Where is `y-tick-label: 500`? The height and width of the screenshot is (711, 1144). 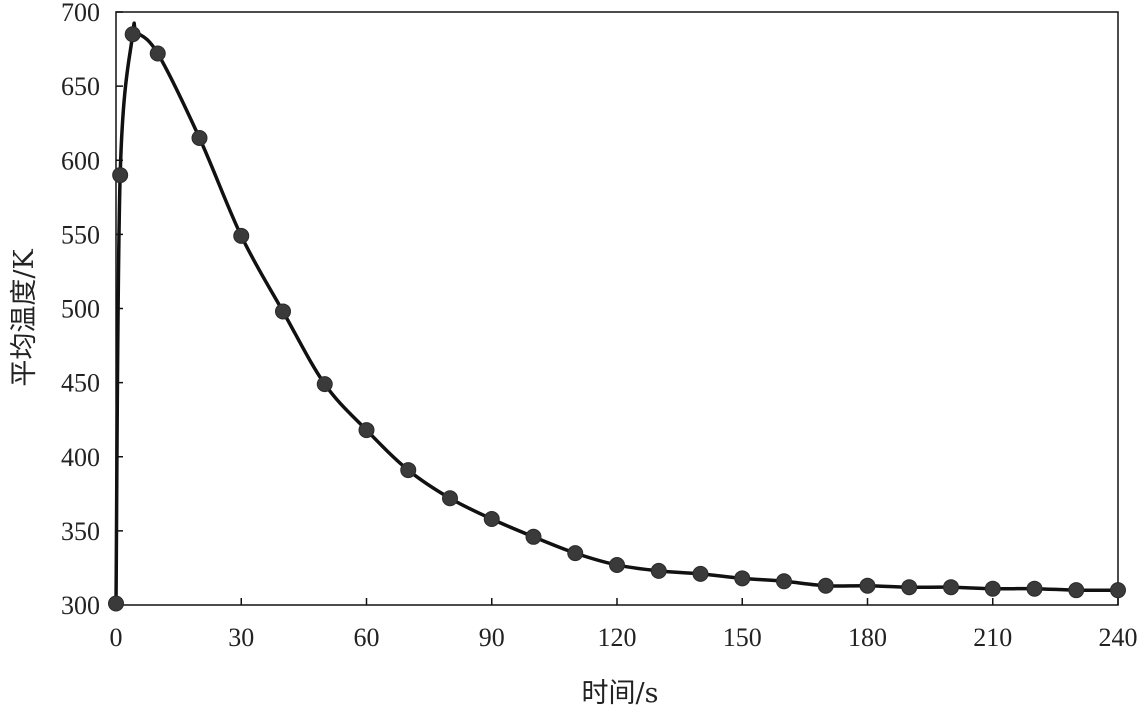 y-tick-label: 500 is located at coordinates (80, 309).